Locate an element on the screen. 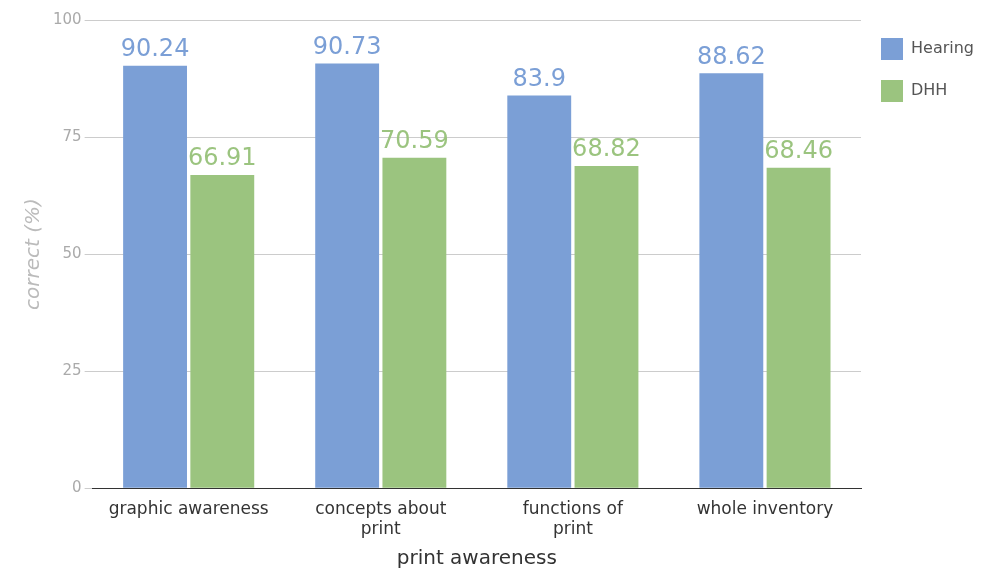 Image resolution: width=1002 pixels, height=583 pixels. y-axis-title: correct (%) is located at coordinates (32, 254).